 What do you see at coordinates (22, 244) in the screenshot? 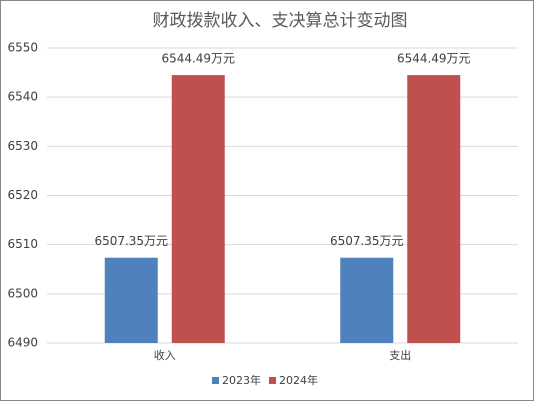
I see `y-tick-label: 6510` at bounding box center [22, 244].